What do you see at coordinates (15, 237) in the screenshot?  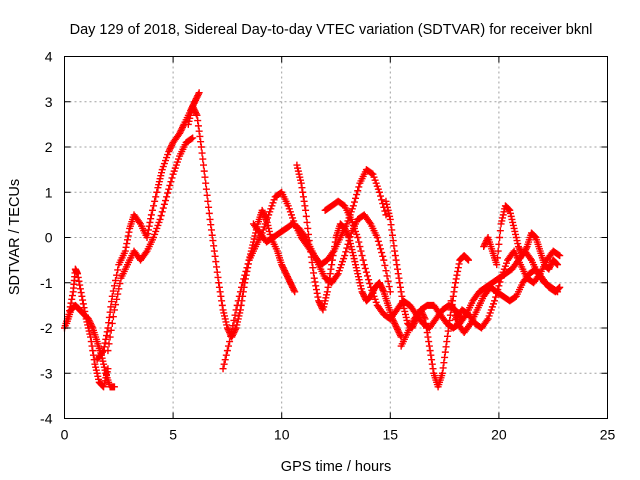 I see `y-axis-label: SDTVAR / TECUs` at bounding box center [15, 237].